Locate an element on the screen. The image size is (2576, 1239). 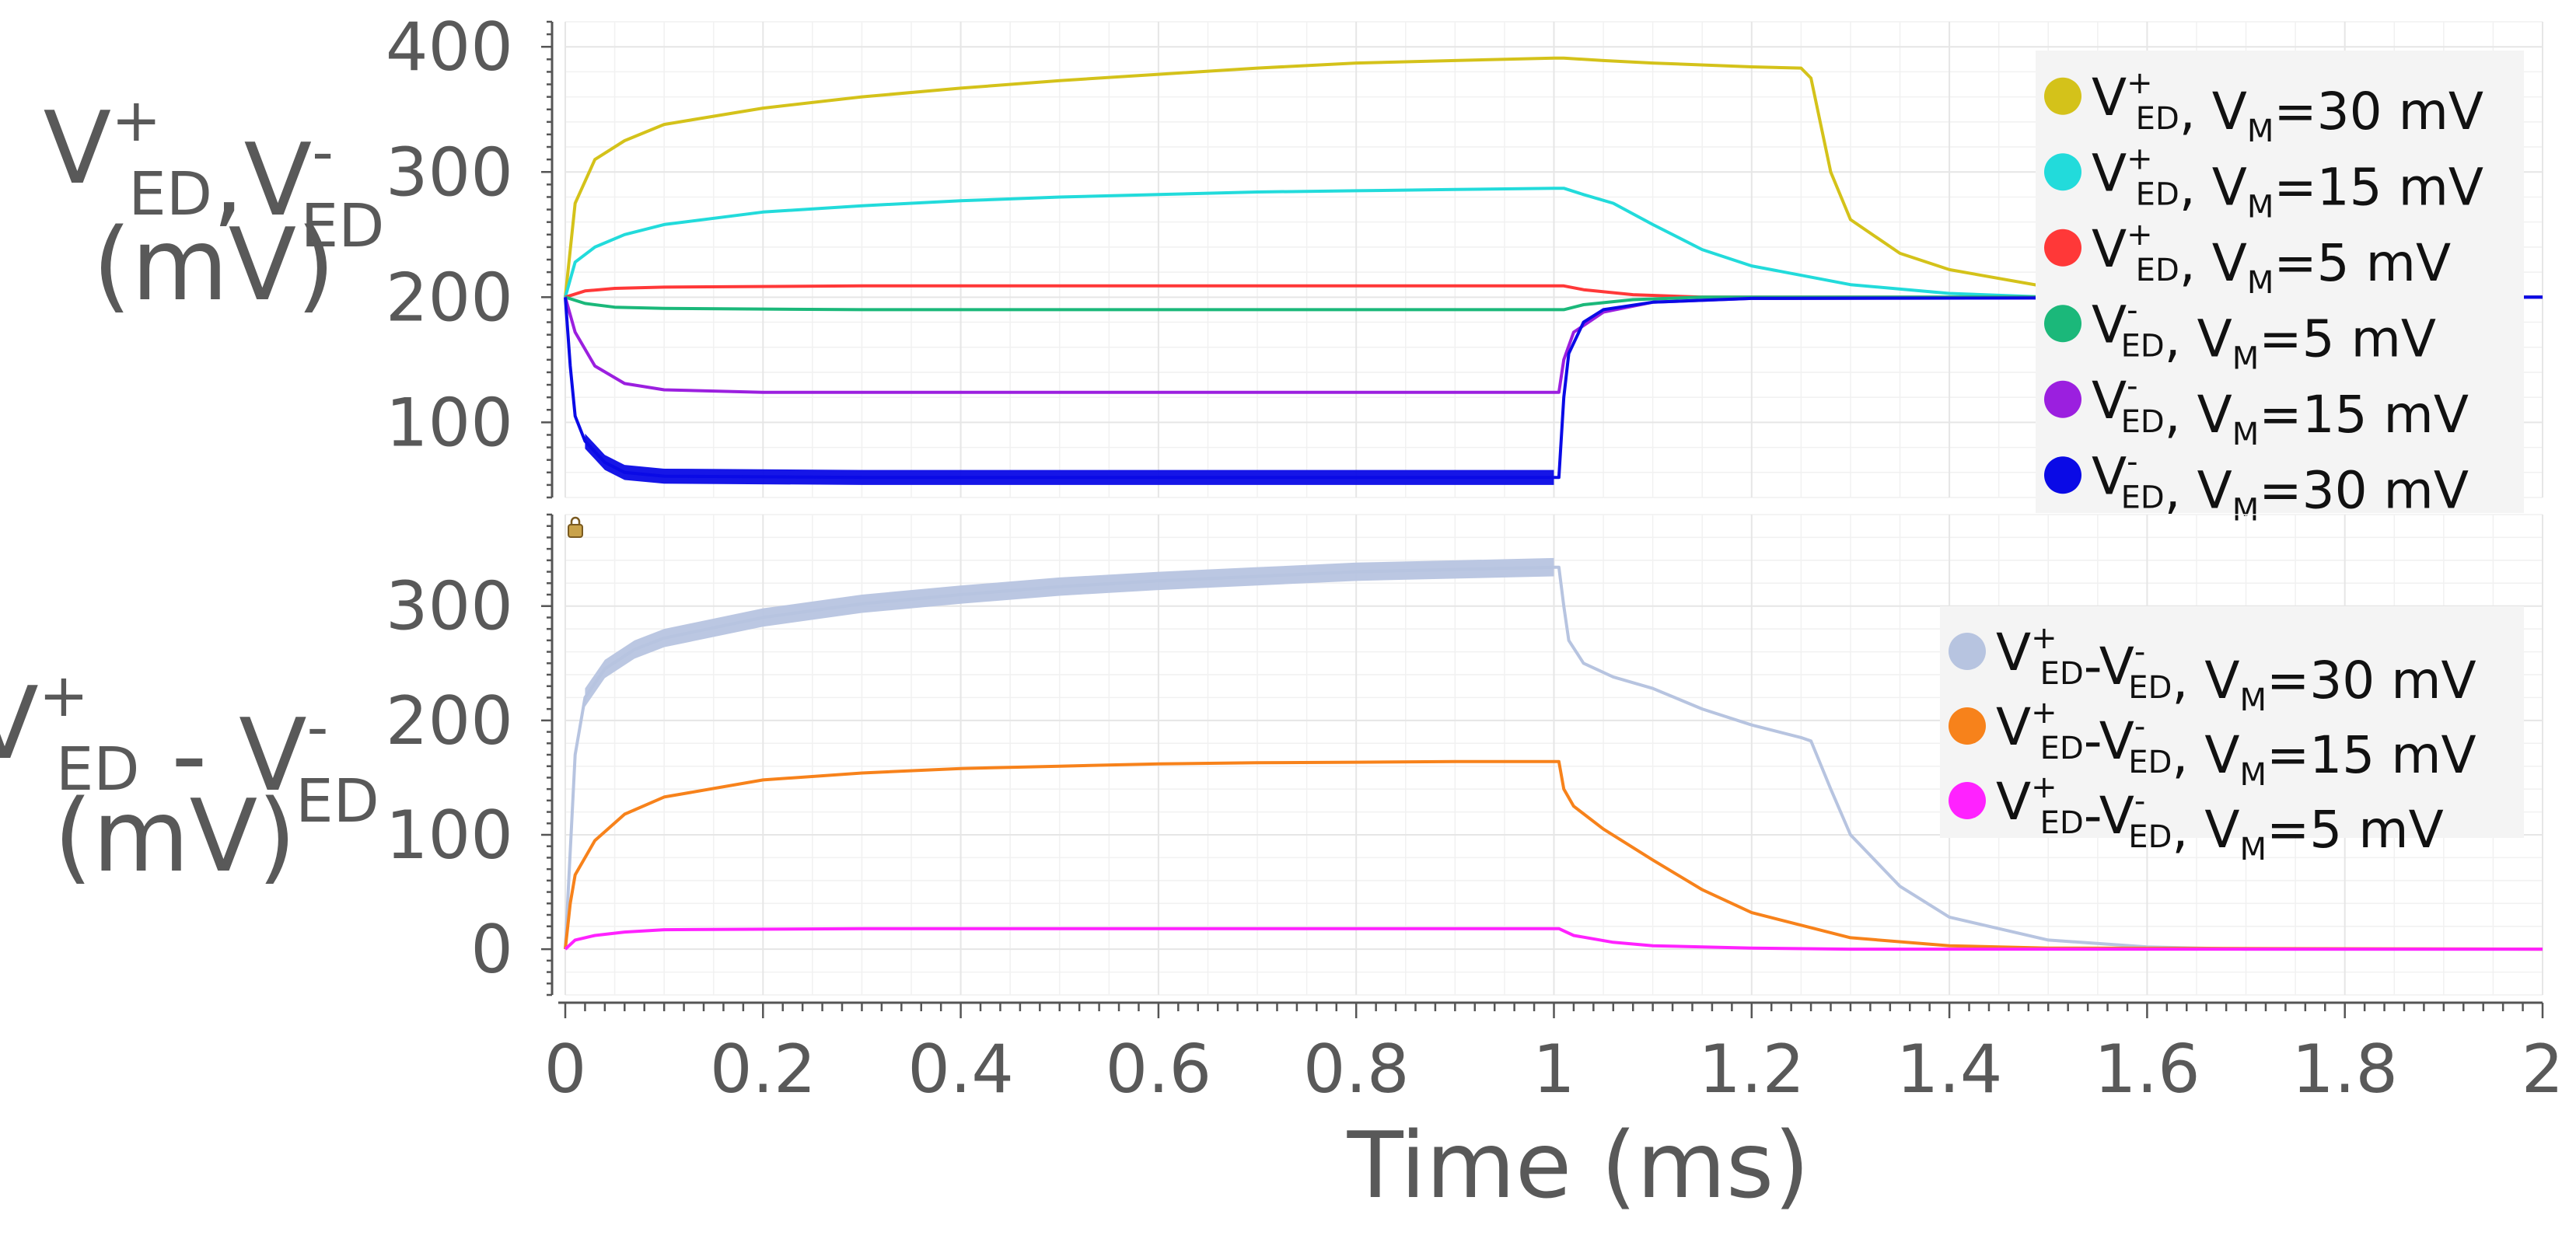
lock-icon is located at coordinates (575, 527).